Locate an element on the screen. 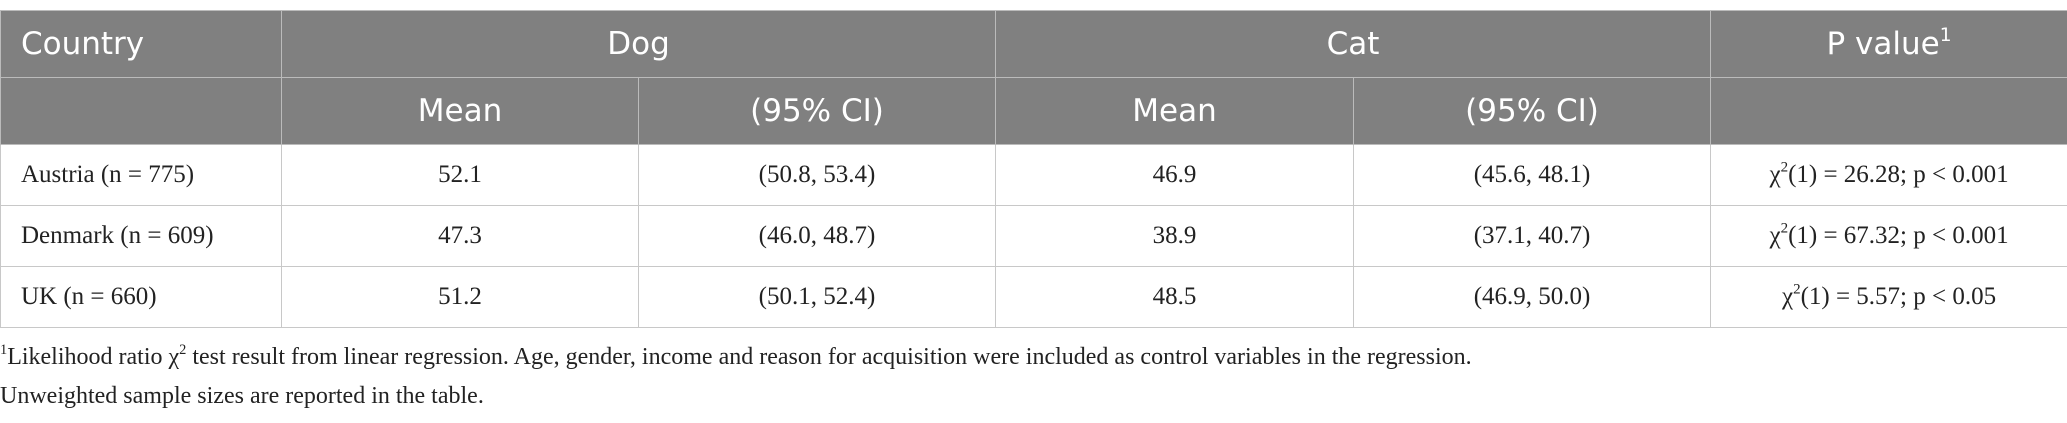  p-value-cell: χ2(1) = 5.57; p < 0.05 is located at coordinates (1888, 297).